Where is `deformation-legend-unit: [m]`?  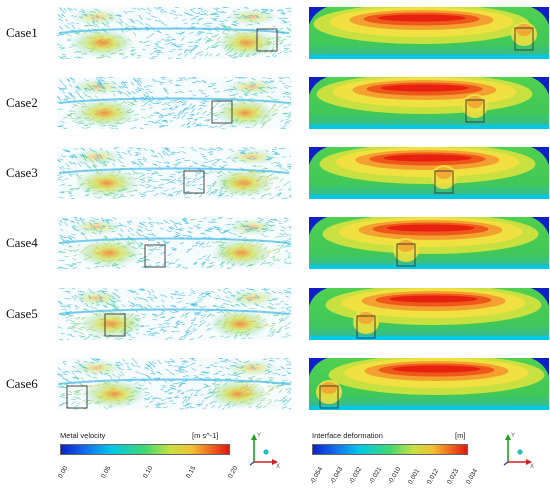 deformation-legend-unit: [m] is located at coordinates (460, 435).